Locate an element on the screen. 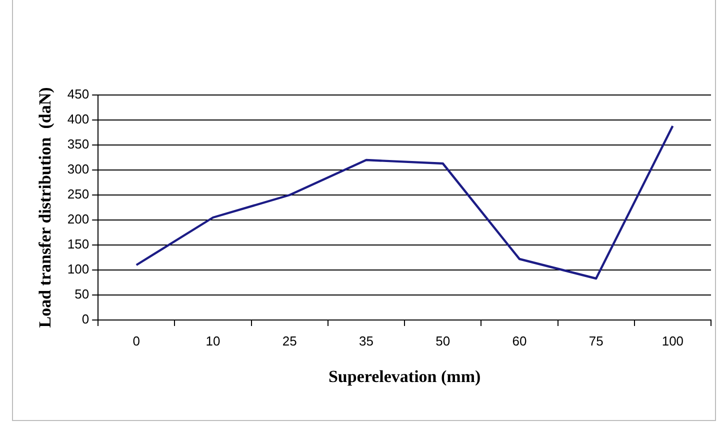  x-tick-label: 35 is located at coordinates (366, 340).